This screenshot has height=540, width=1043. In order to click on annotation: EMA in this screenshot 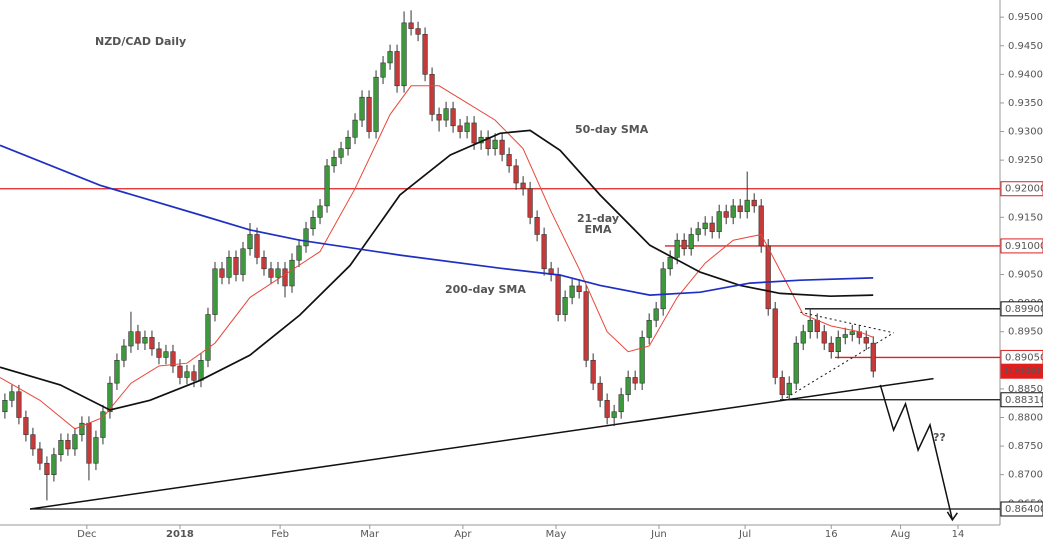, I will do `click(598, 229)`.